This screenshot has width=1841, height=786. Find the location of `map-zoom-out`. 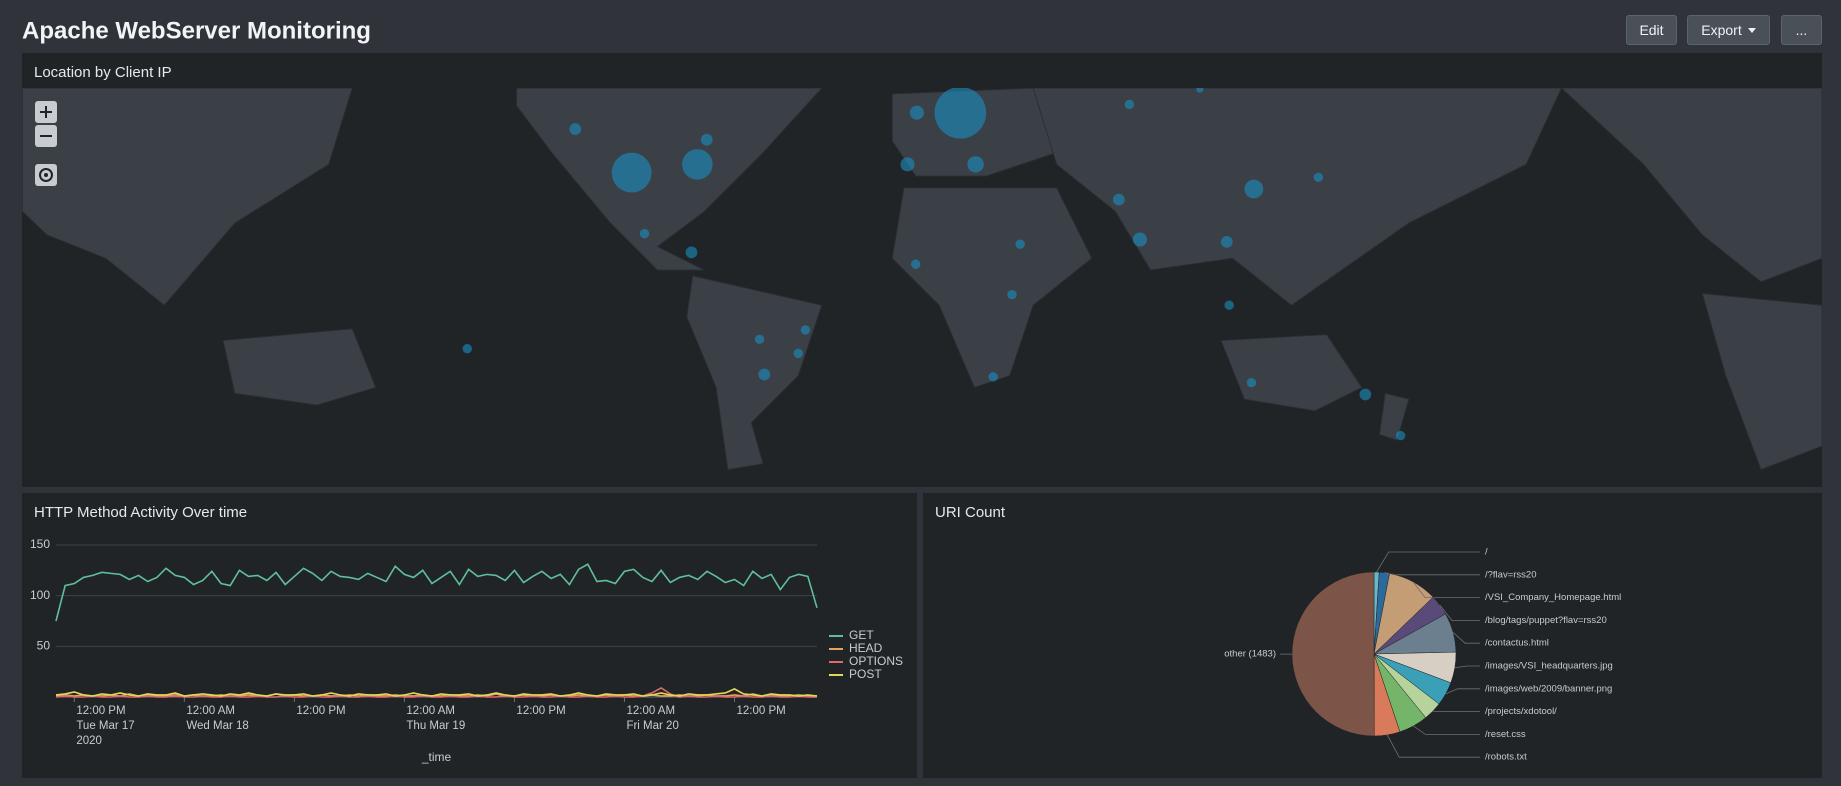

map-zoom-out is located at coordinates (46, 136).